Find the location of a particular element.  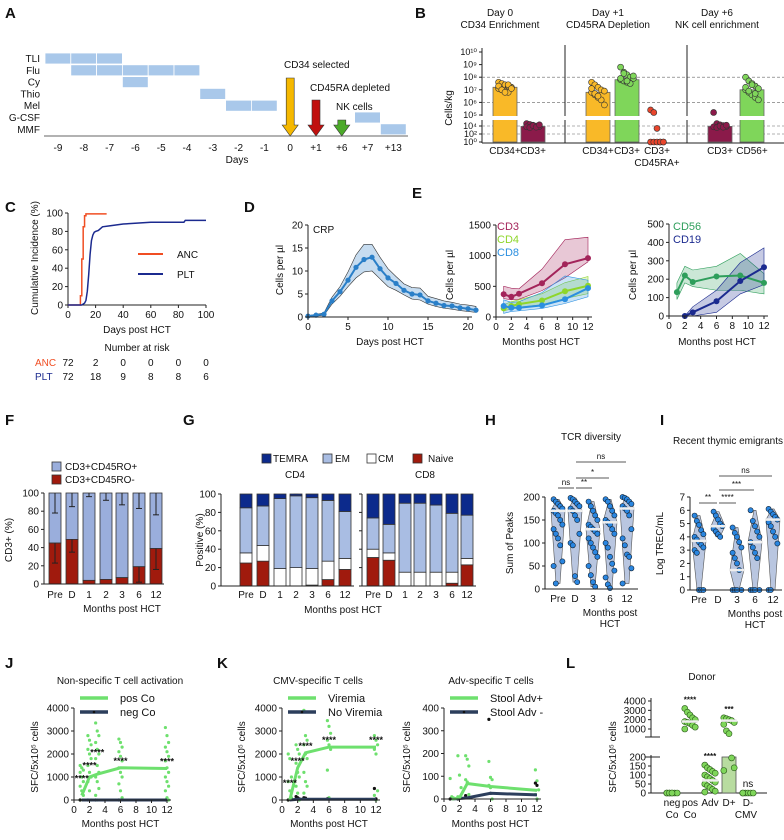

y-tick-label: 10⁵ is located at coordinates (470, 115).